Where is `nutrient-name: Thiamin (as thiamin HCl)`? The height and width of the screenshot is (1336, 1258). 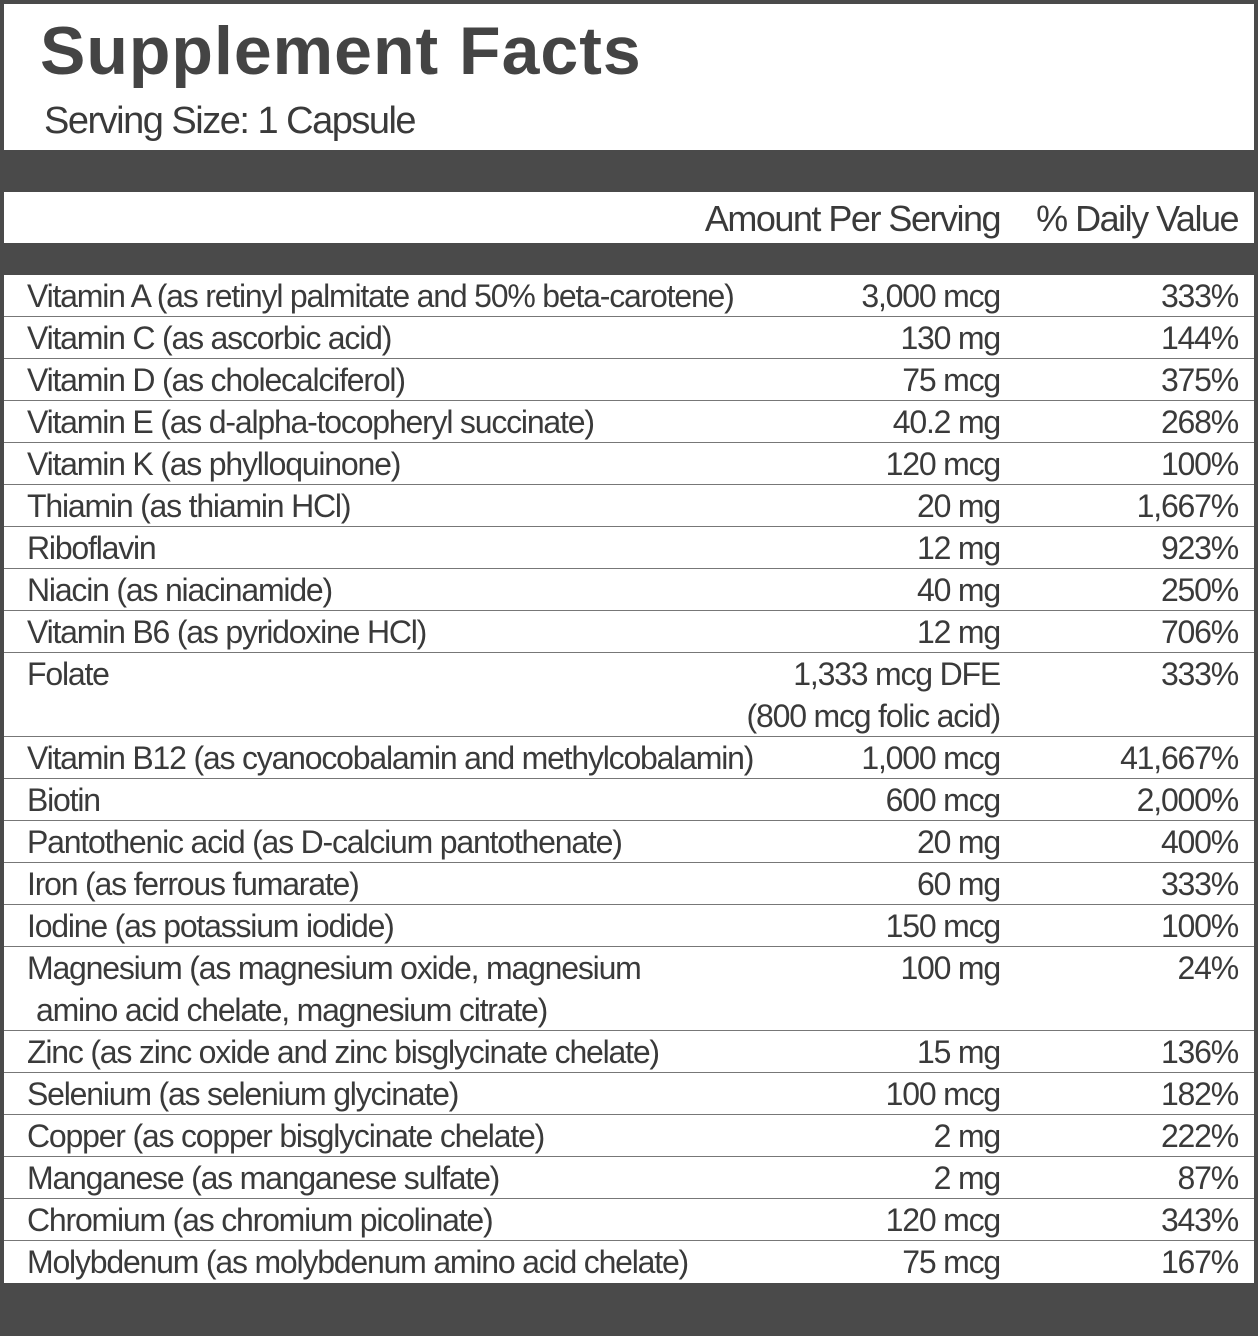 nutrient-name: Thiamin (as thiamin HCl) is located at coordinates (189, 506).